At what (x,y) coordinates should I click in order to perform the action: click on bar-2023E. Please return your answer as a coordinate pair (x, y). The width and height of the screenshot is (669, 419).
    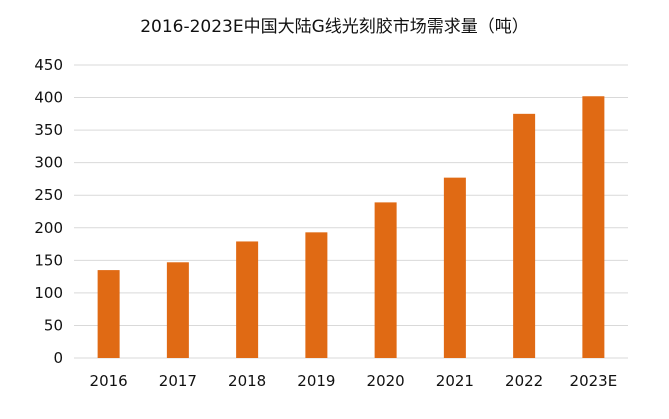
    Looking at the image, I should click on (593, 227).